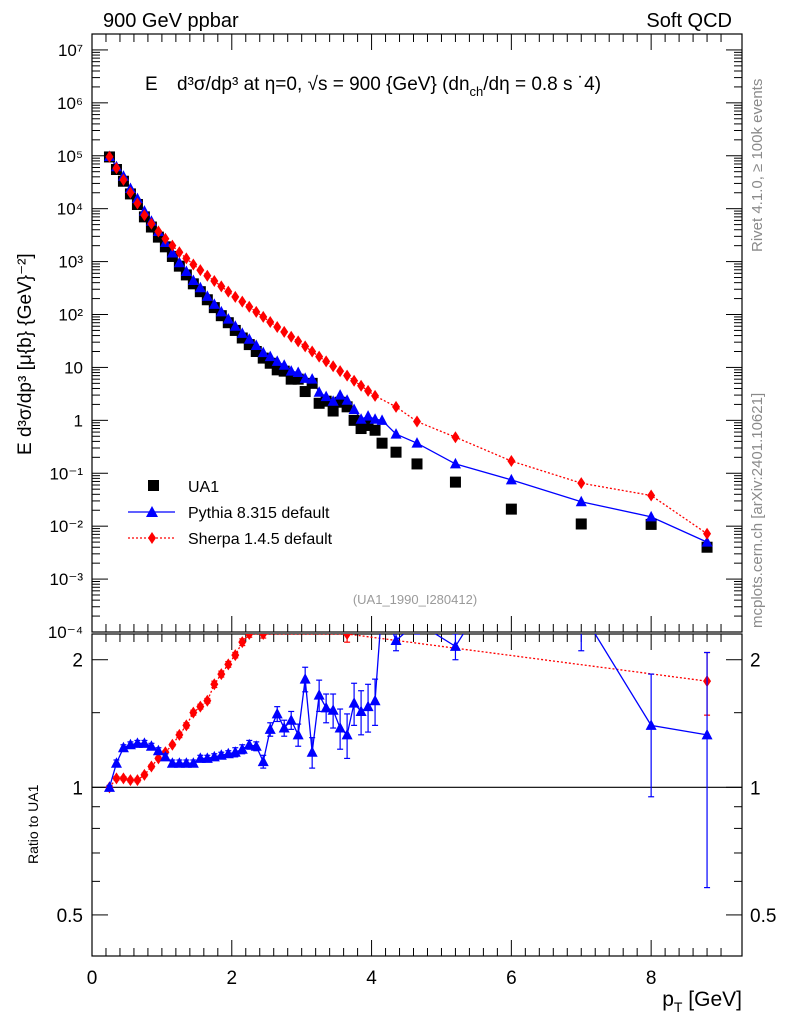 The width and height of the screenshot is (786, 1029). I want to click on main-ytick-label: 10⁷, so click(70, 50).